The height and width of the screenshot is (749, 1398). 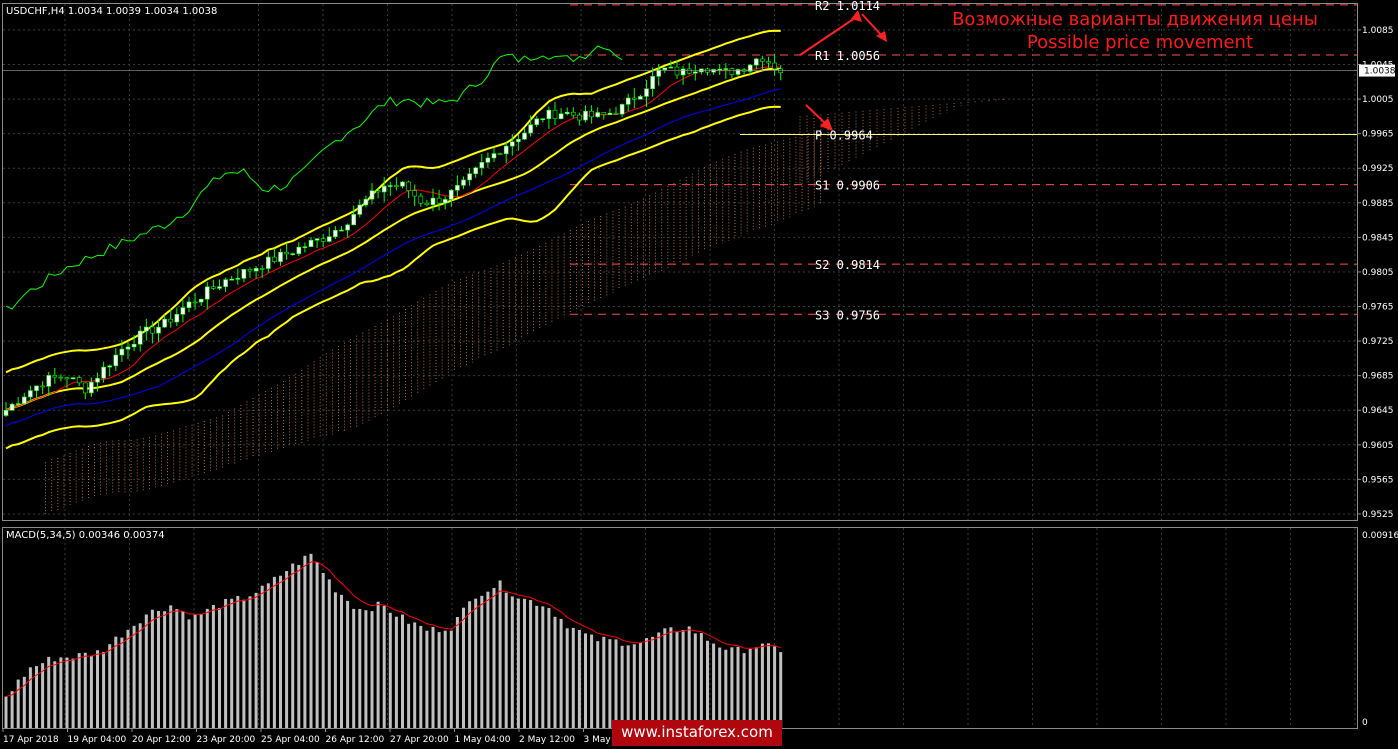 What do you see at coordinates (393, 640) in the screenshot?
I see `macd-histogram` at bounding box center [393, 640].